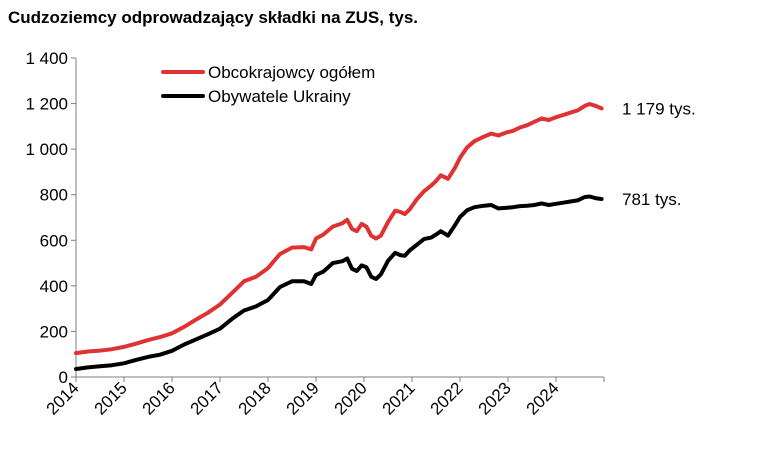  I want to click on x-tick-label: 2022, so click(447, 398).